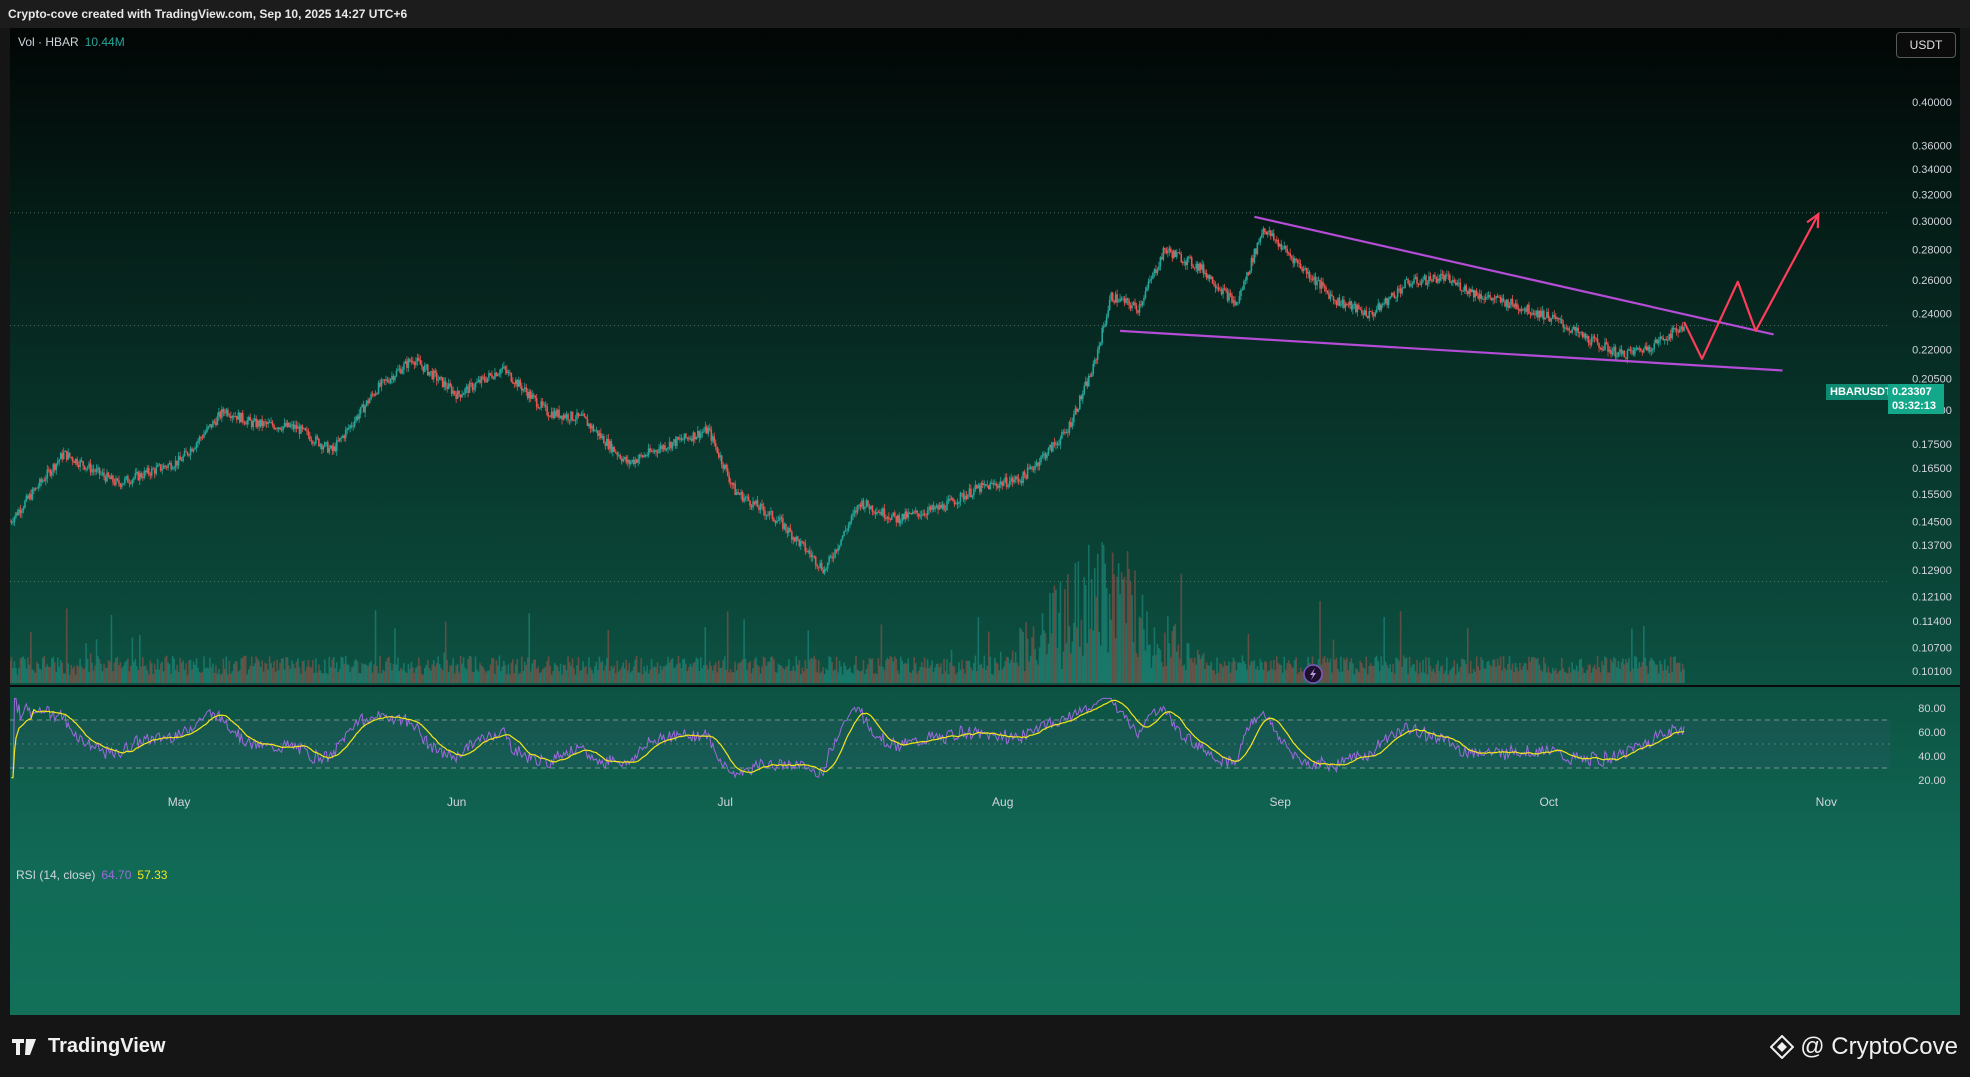  Describe the element at coordinates (1932, 598) in the screenshot. I see `price-tick-label: 0.12100` at that location.